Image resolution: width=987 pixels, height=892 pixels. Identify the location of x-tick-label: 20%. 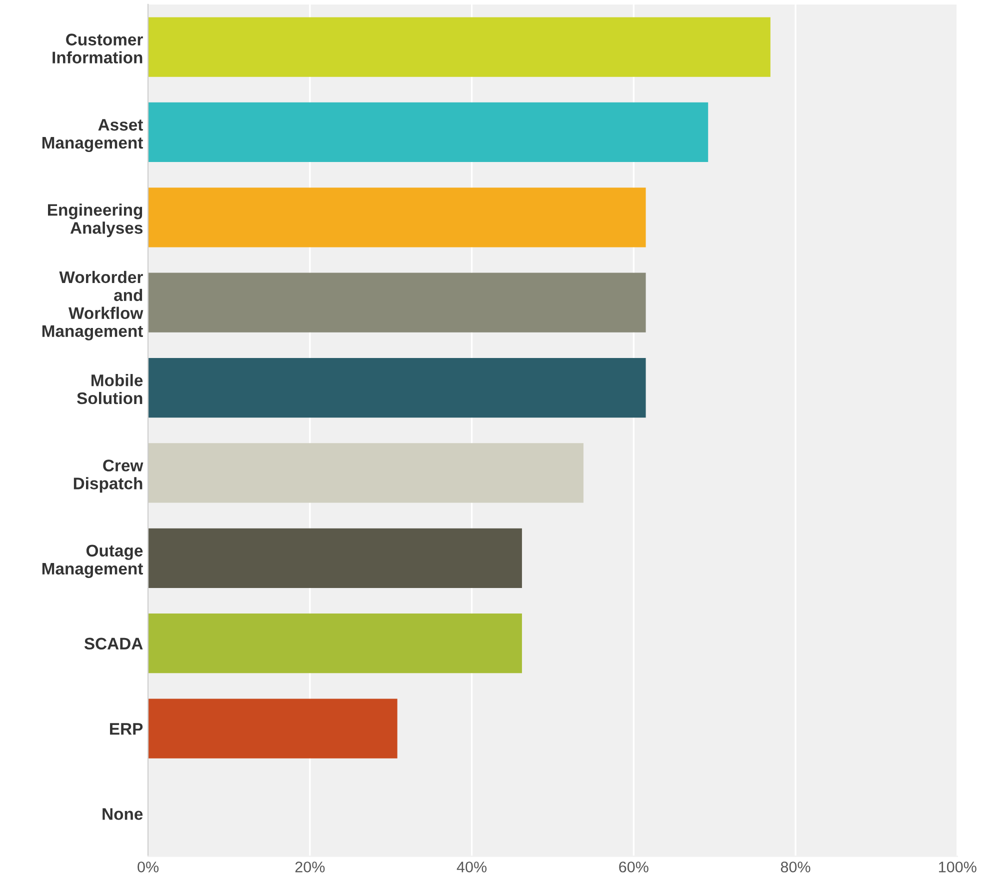
(310, 867).